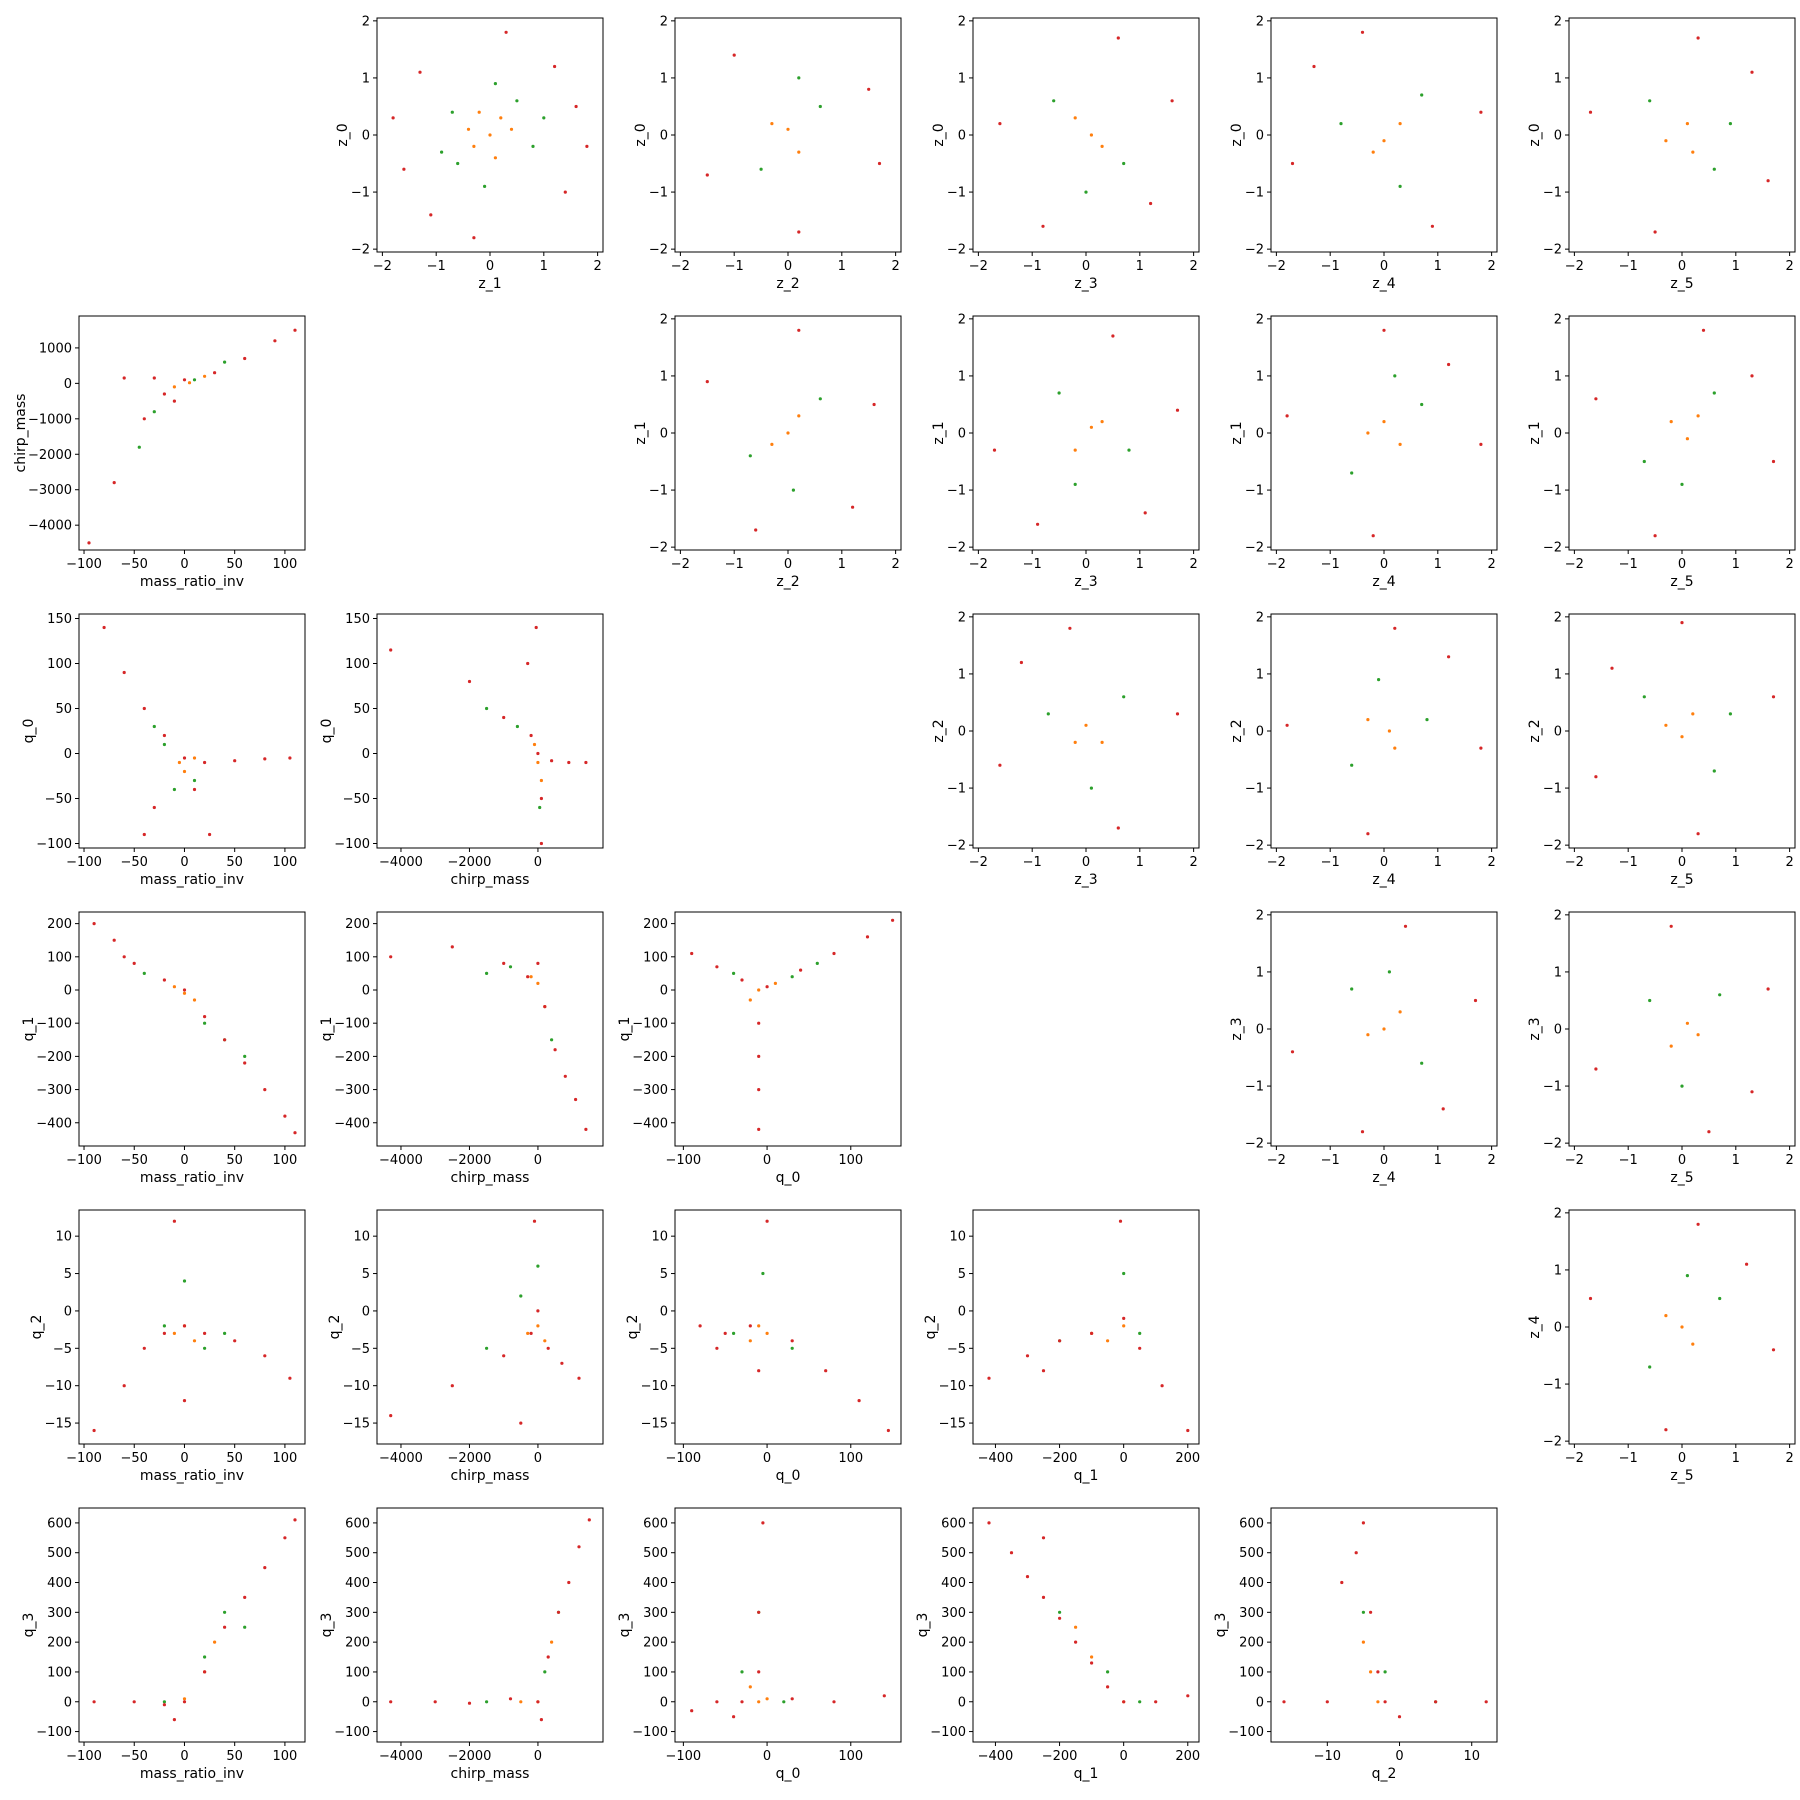 This screenshot has height=1800, width=1800. Describe the element at coordinates (54, 844) in the screenshot. I see `y-tick-label: −100` at that location.